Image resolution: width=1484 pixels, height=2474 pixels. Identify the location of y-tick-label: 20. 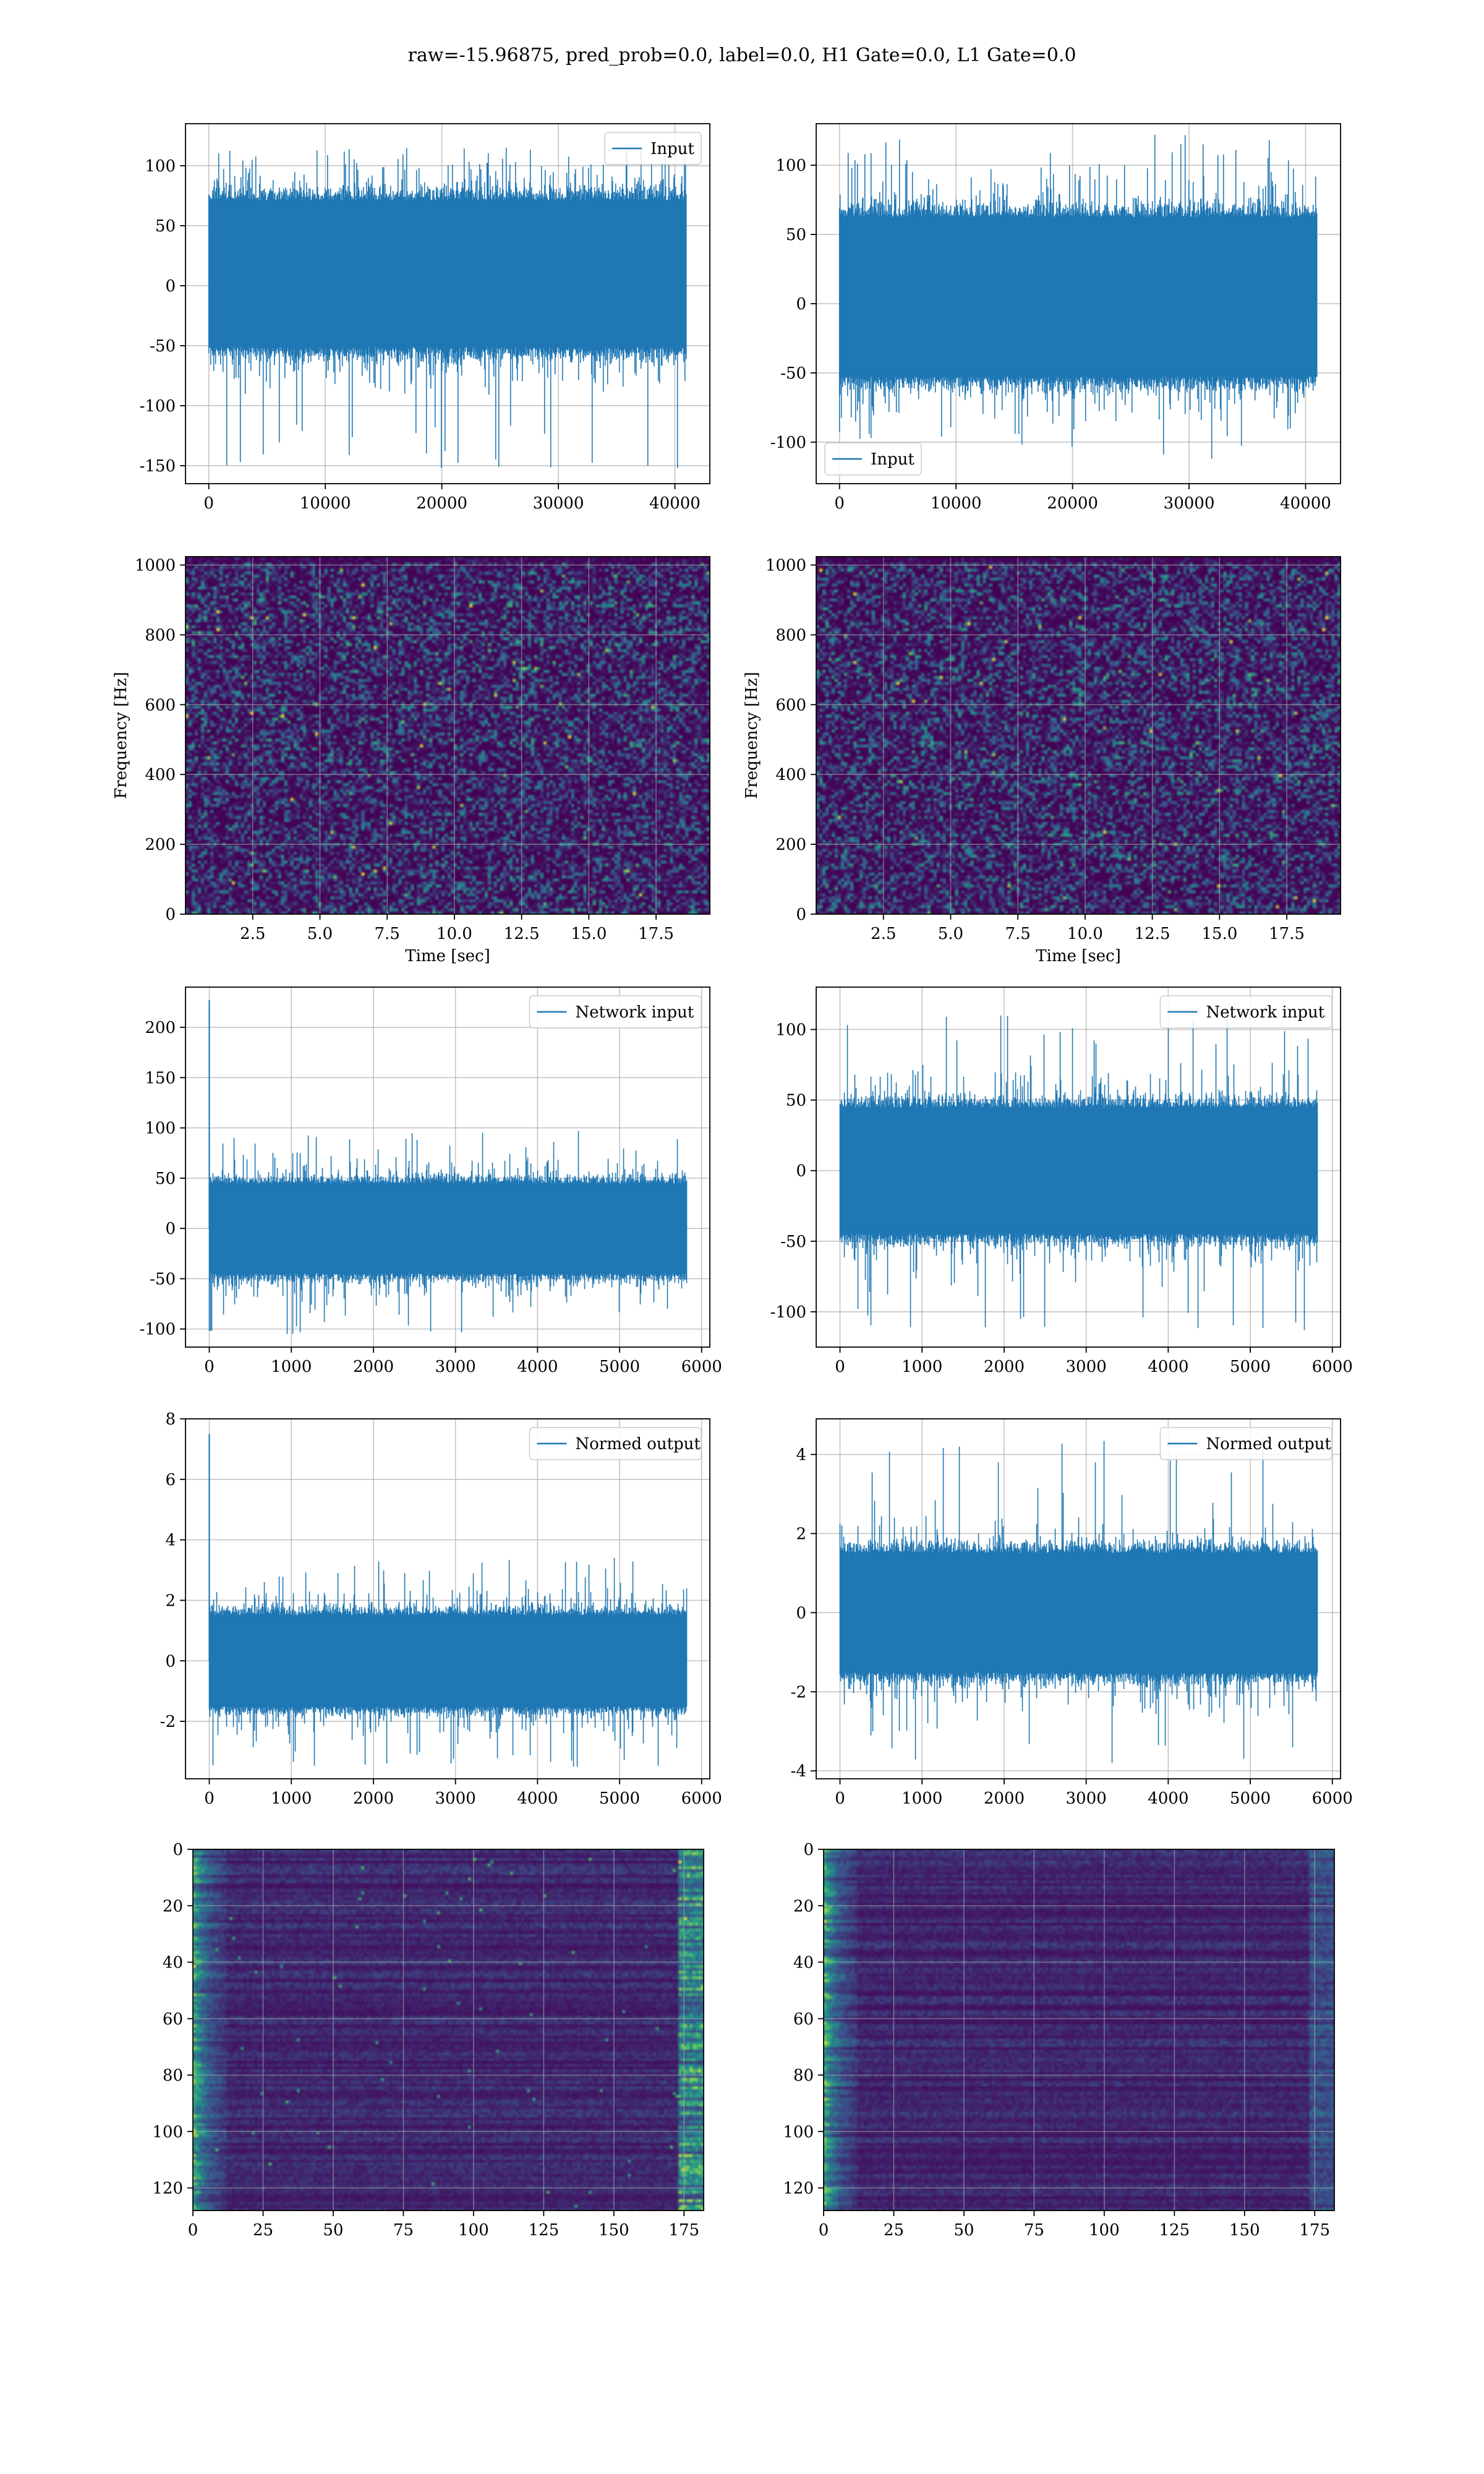
(173, 1906).